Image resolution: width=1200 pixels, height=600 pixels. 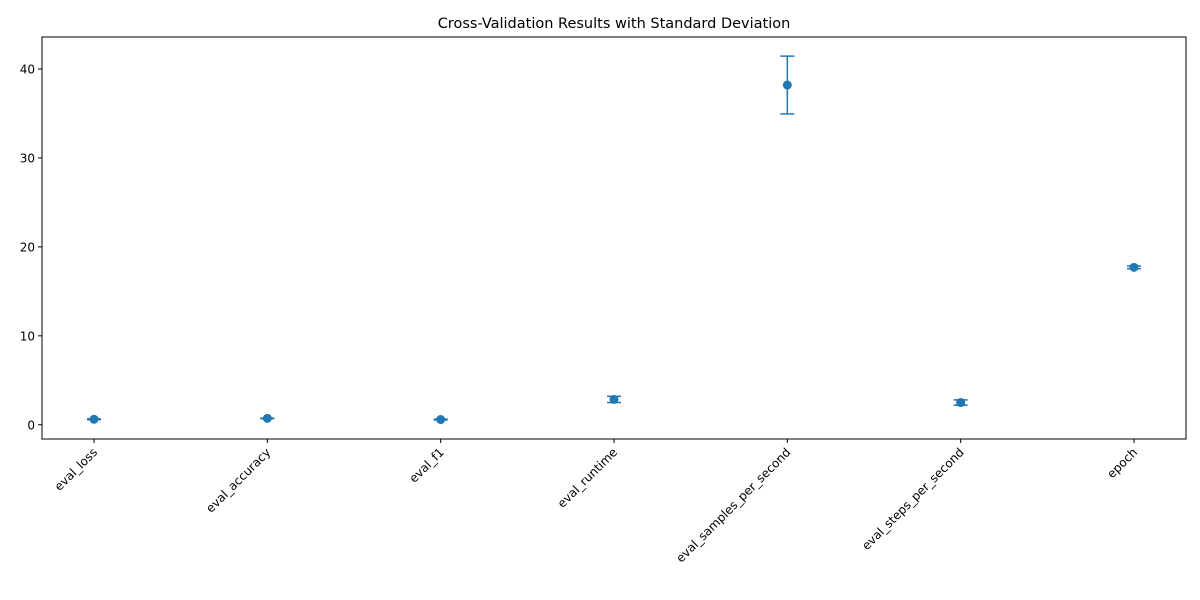 What do you see at coordinates (733, 505) in the screenshot?
I see `x-tick-label: eval_samples_per_second` at bounding box center [733, 505].